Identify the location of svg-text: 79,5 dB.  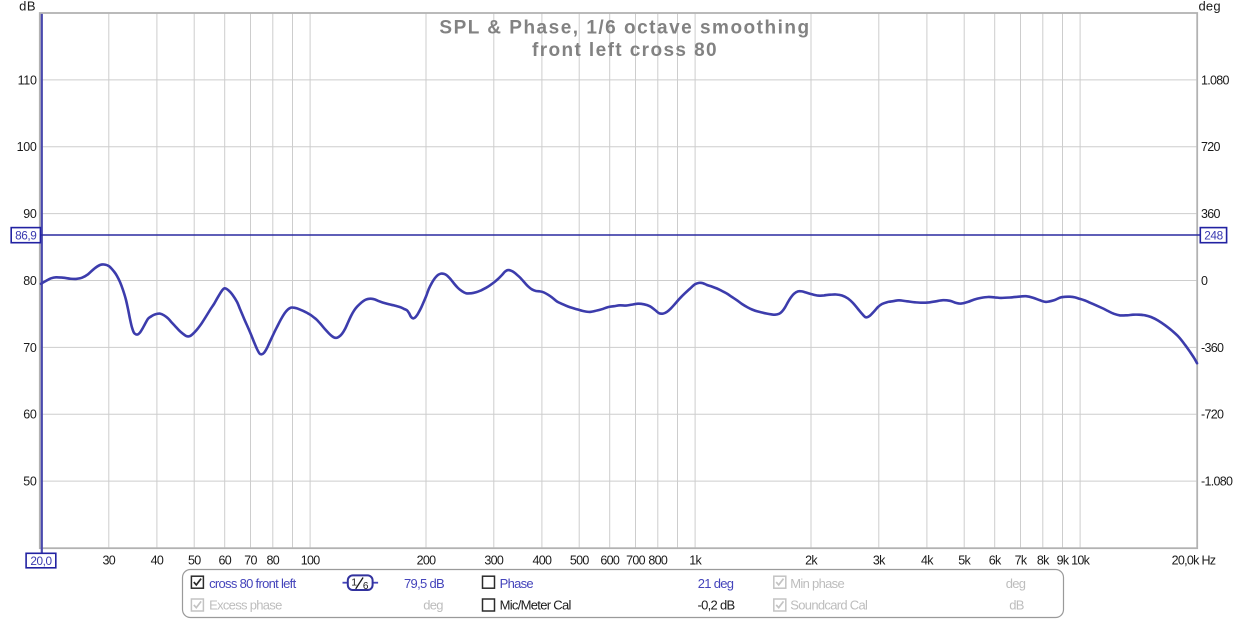
(424, 583).